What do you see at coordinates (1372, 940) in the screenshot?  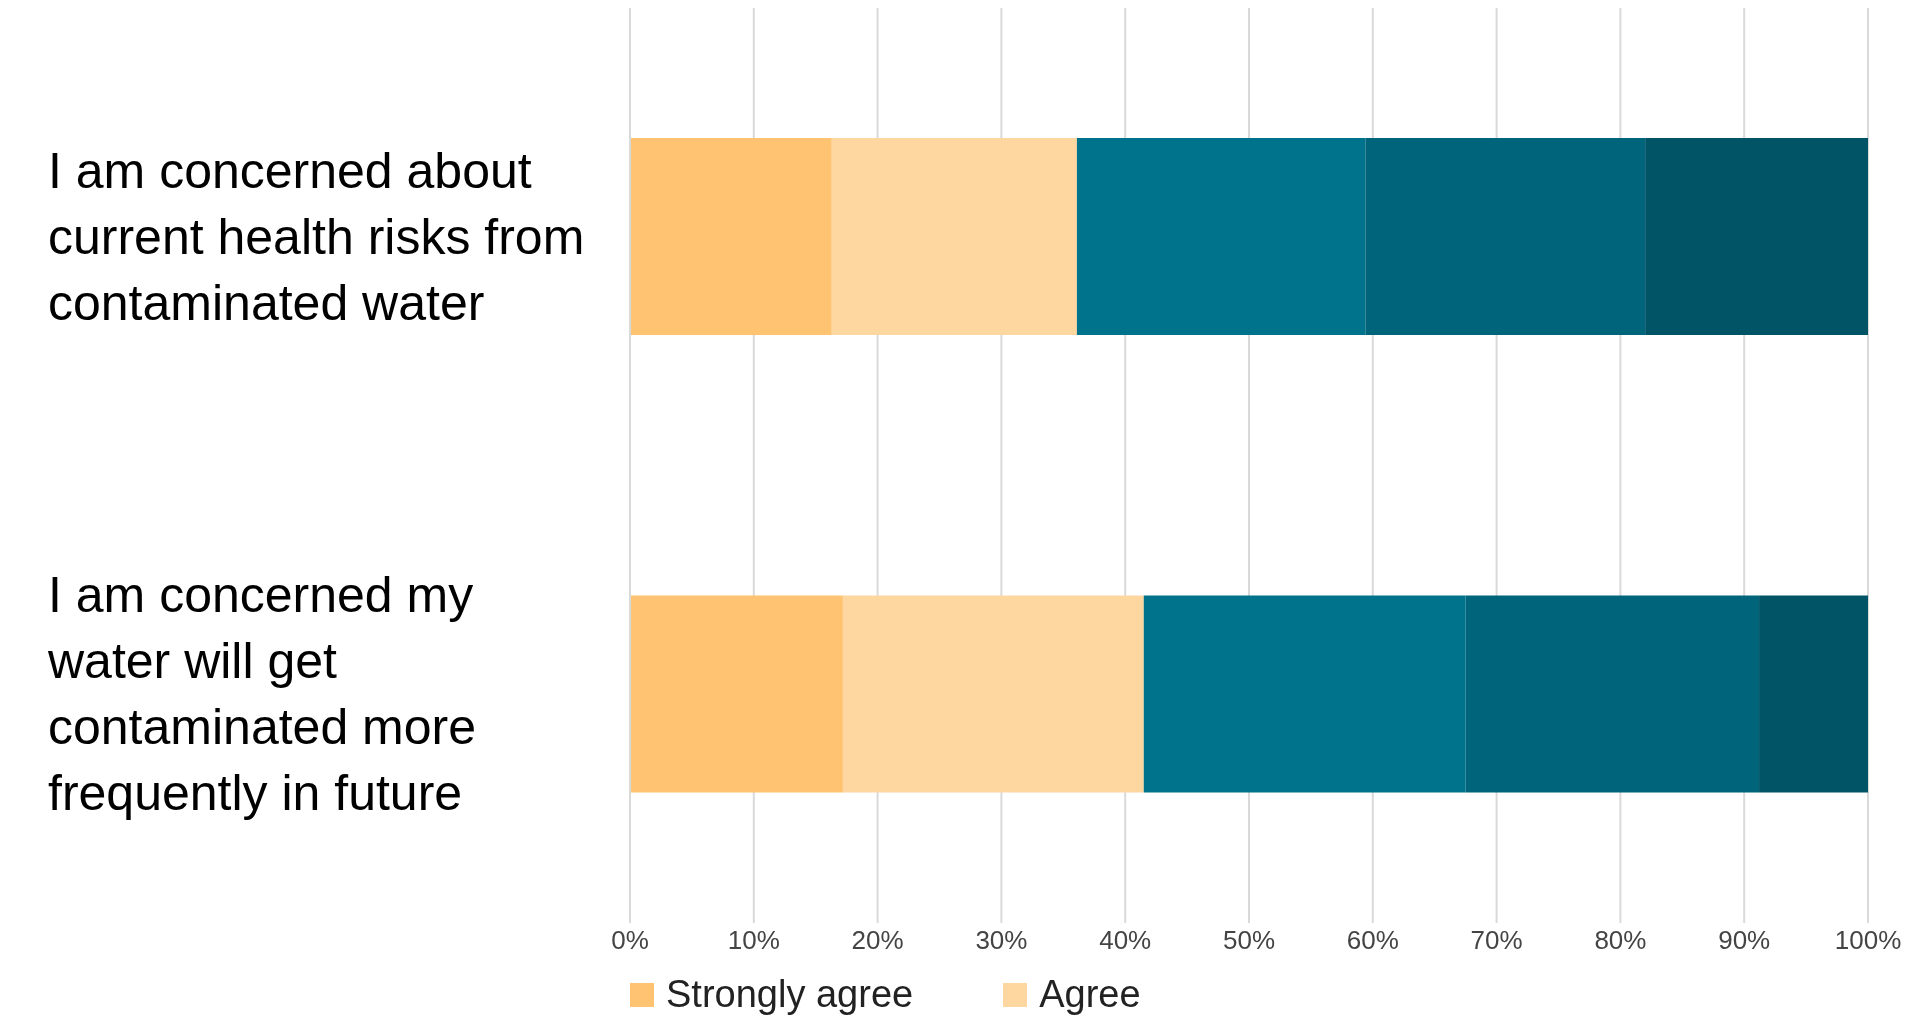 I see `x-tick-label: 60%` at bounding box center [1372, 940].